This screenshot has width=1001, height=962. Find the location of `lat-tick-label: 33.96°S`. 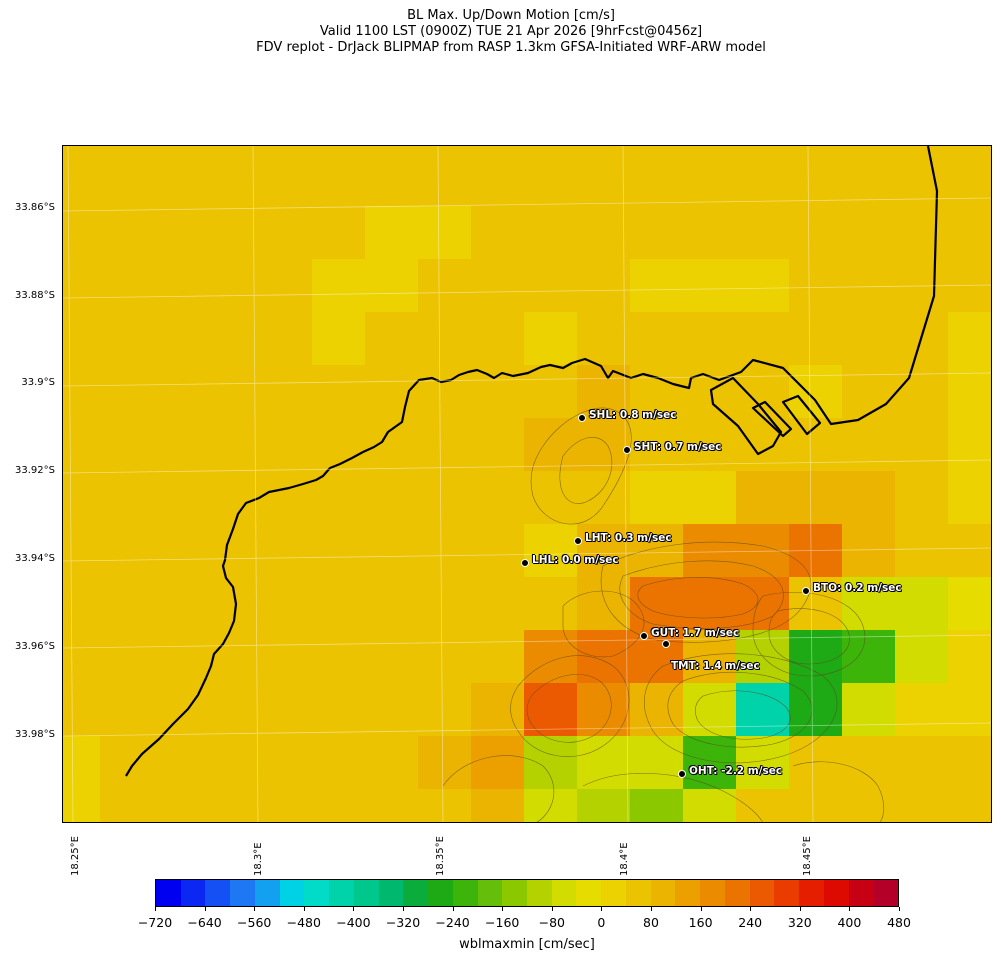

lat-tick-label: 33.96°S is located at coordinates (35, 646).